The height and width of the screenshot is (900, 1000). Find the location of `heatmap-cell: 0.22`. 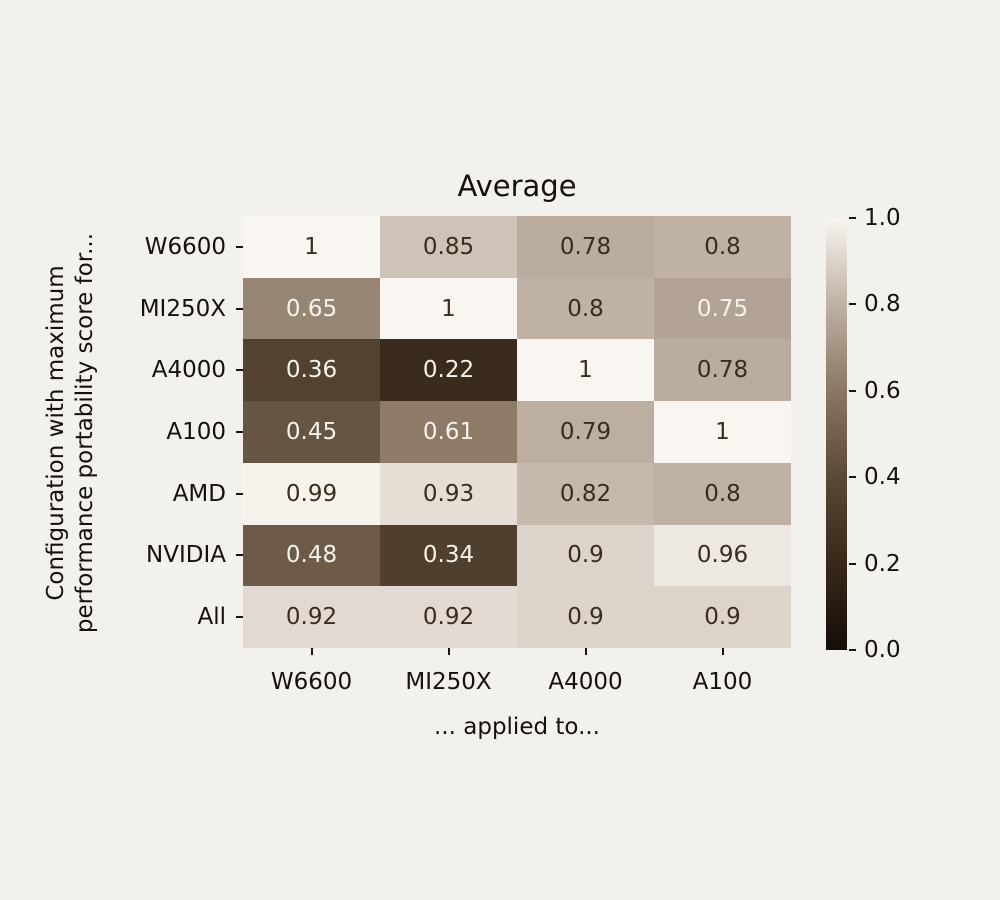

heatmap-cell: 0.22 is located at coordinates (448, 370).